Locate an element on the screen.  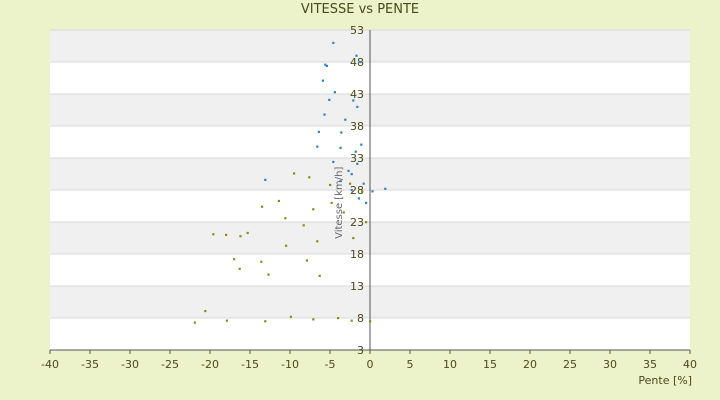
x-tick-label: -40 is located at coordinates (50, 364).